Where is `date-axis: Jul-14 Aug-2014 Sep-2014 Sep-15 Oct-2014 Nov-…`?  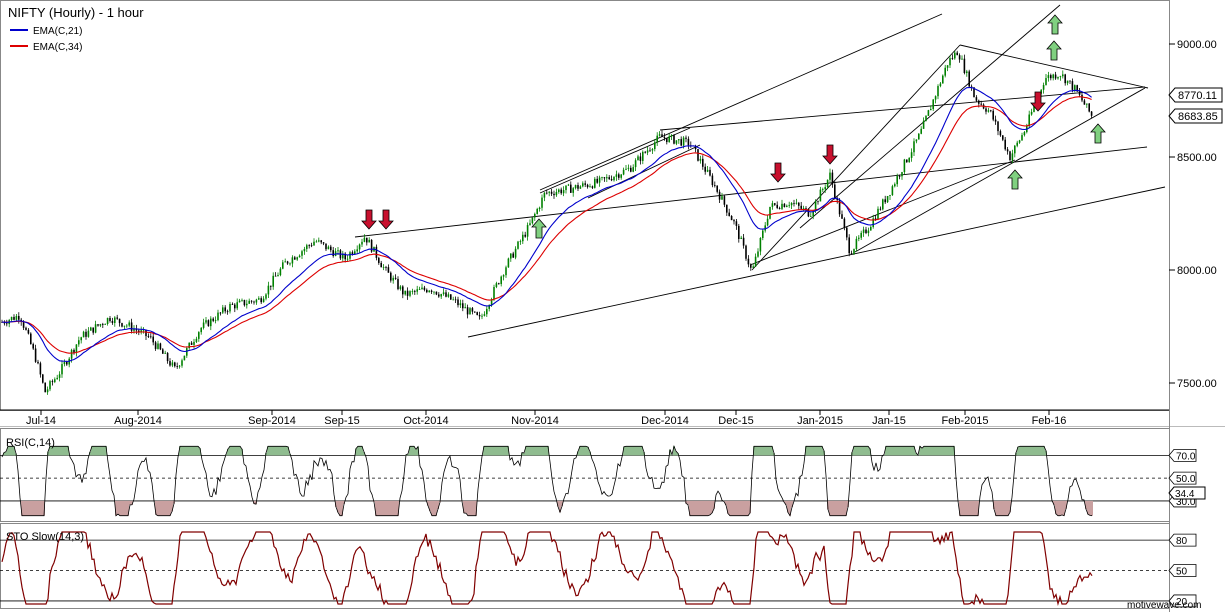 date-axis: Jul-14 Aug-2014 Sep-2014 Sep-15 Oct-2014 Nov-… is located at coordinates (584, 418).